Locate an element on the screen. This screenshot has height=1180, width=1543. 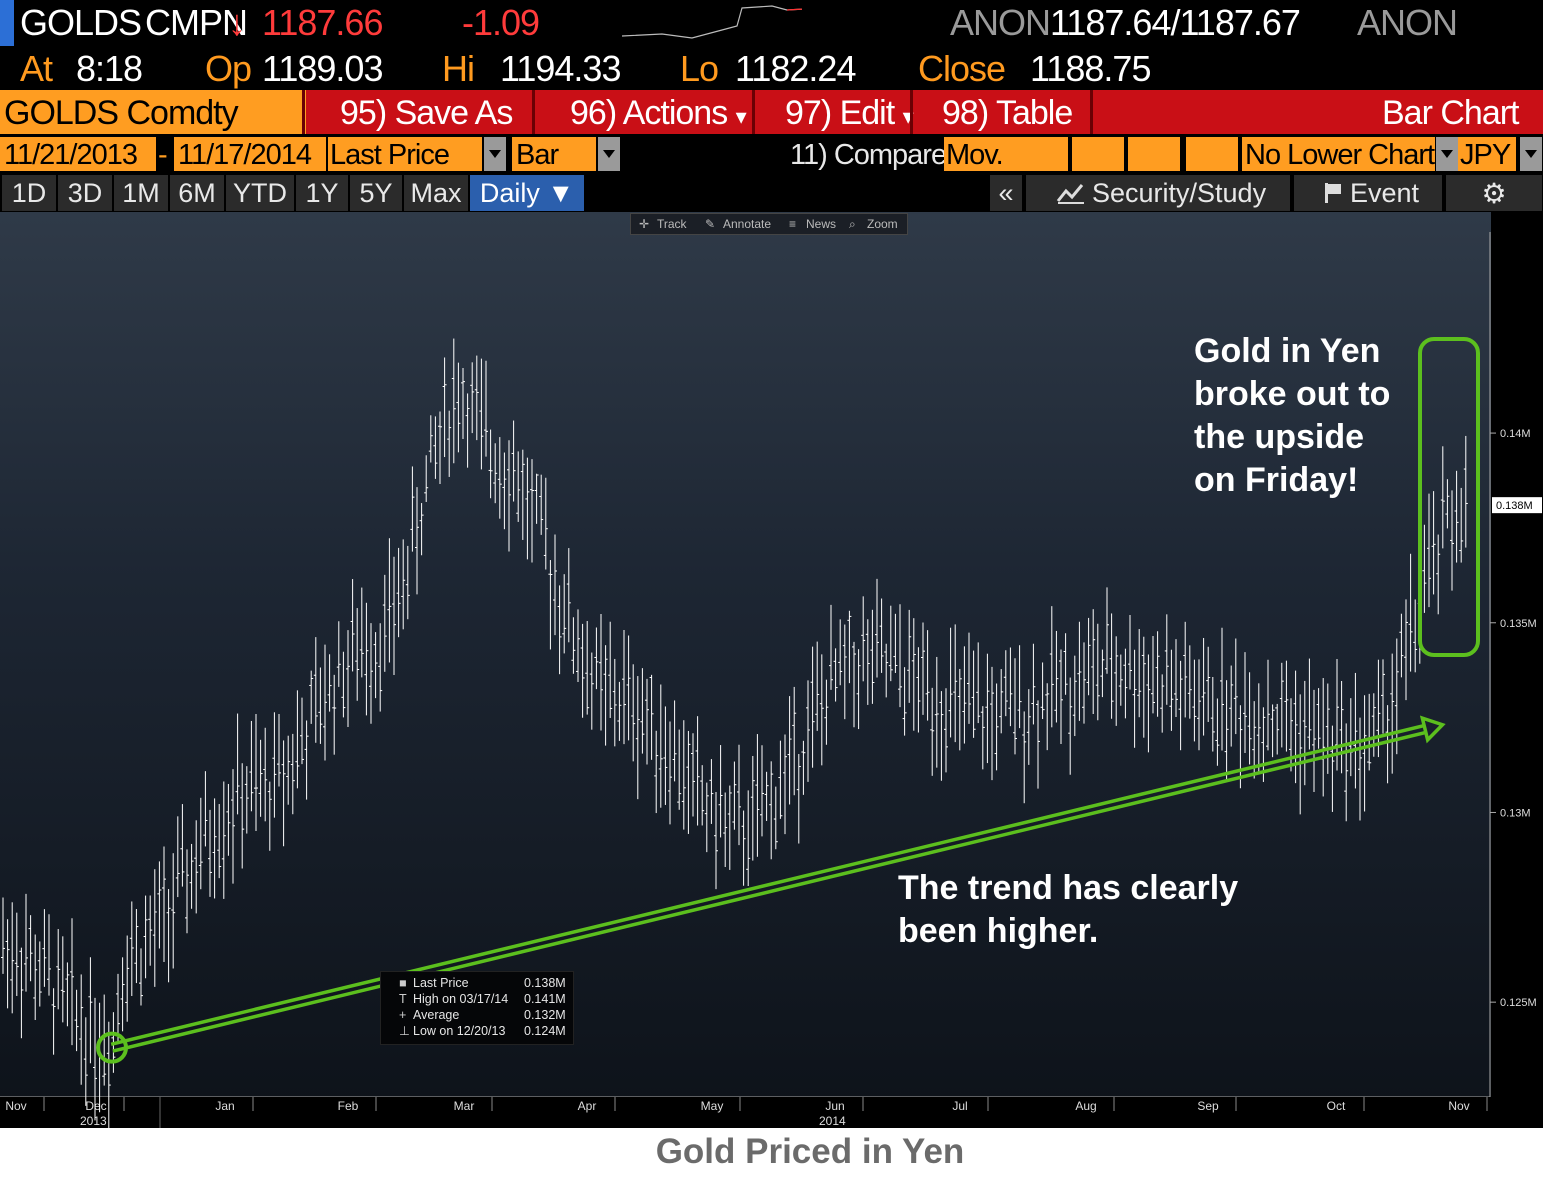
currency-select: JPY is located at coordinates (1487, 154).